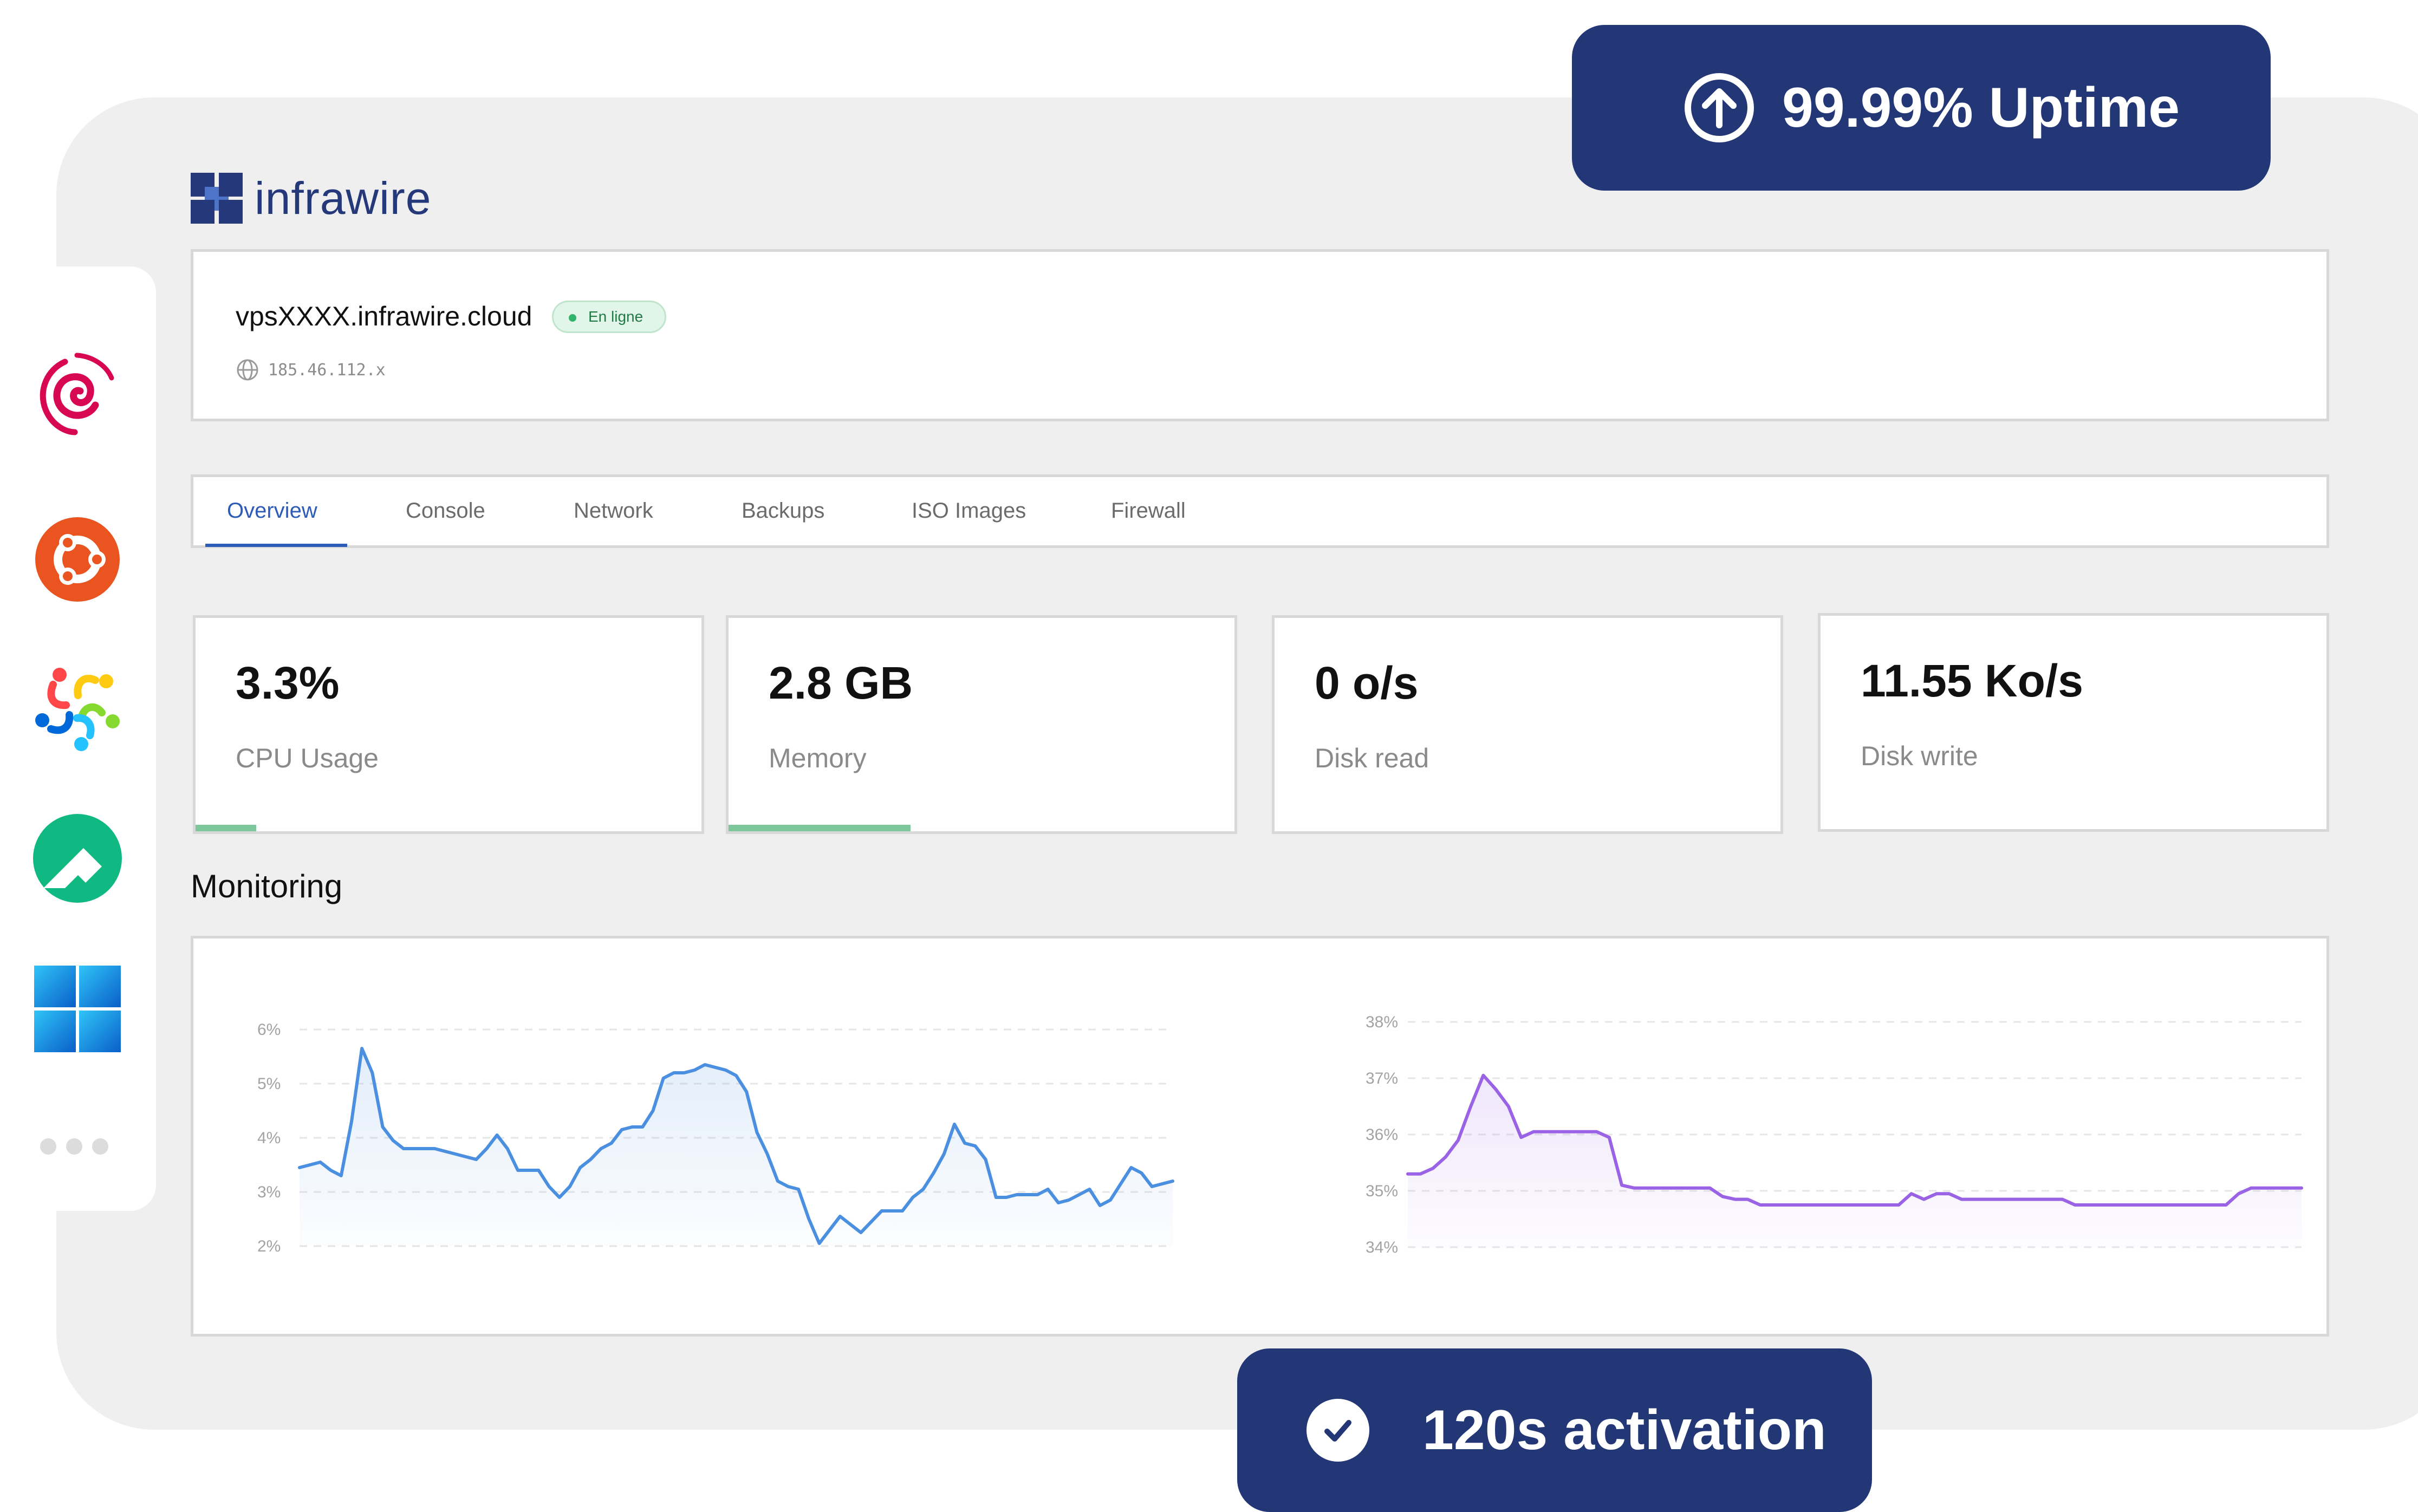 Image resolution: width=2418 pixels, height=1512 pixels. I want to click on almalinux-icon, so click(77, 707).